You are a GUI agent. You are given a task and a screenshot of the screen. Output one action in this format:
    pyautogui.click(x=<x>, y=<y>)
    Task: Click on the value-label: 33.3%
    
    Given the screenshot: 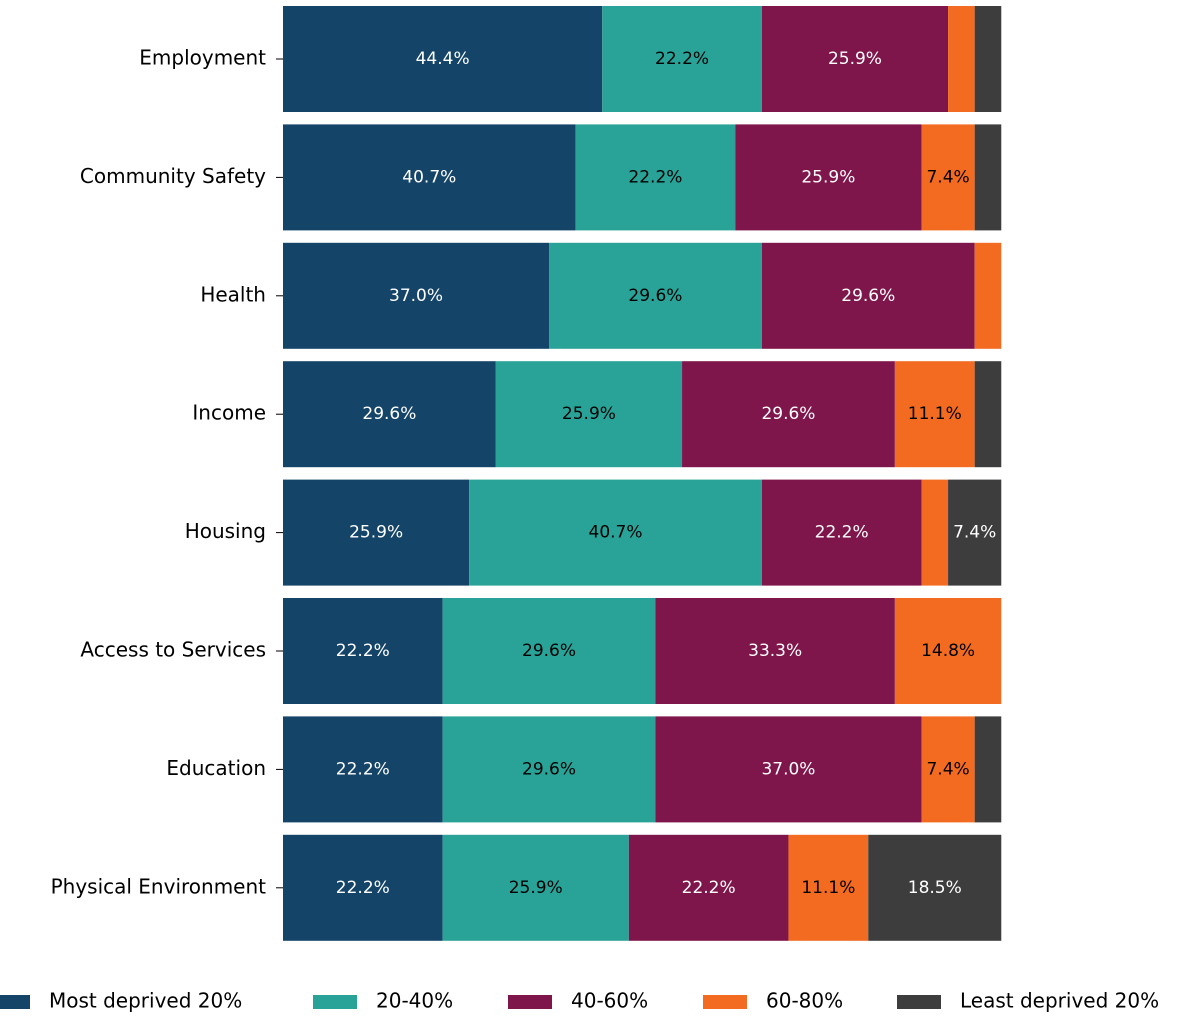 What is the action you would take?
    pyautogui.click(x=775, y=651)
    